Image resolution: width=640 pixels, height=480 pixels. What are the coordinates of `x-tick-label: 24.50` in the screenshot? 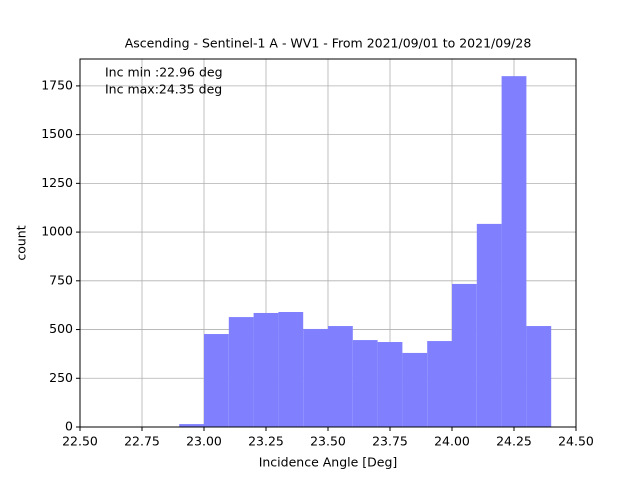 It's located at (576, 441).